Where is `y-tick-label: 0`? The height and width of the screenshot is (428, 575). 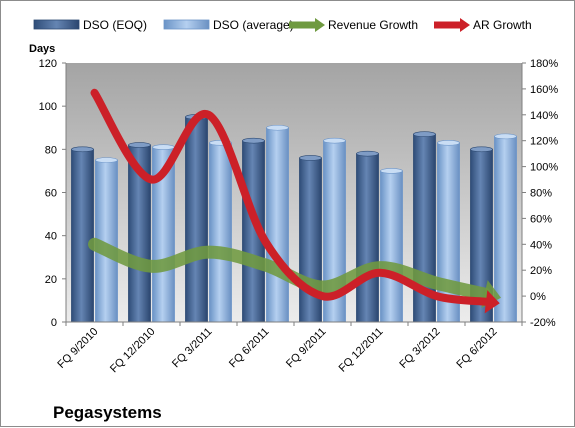 y-tick-label: 0 is located at coordinates (54, 323).